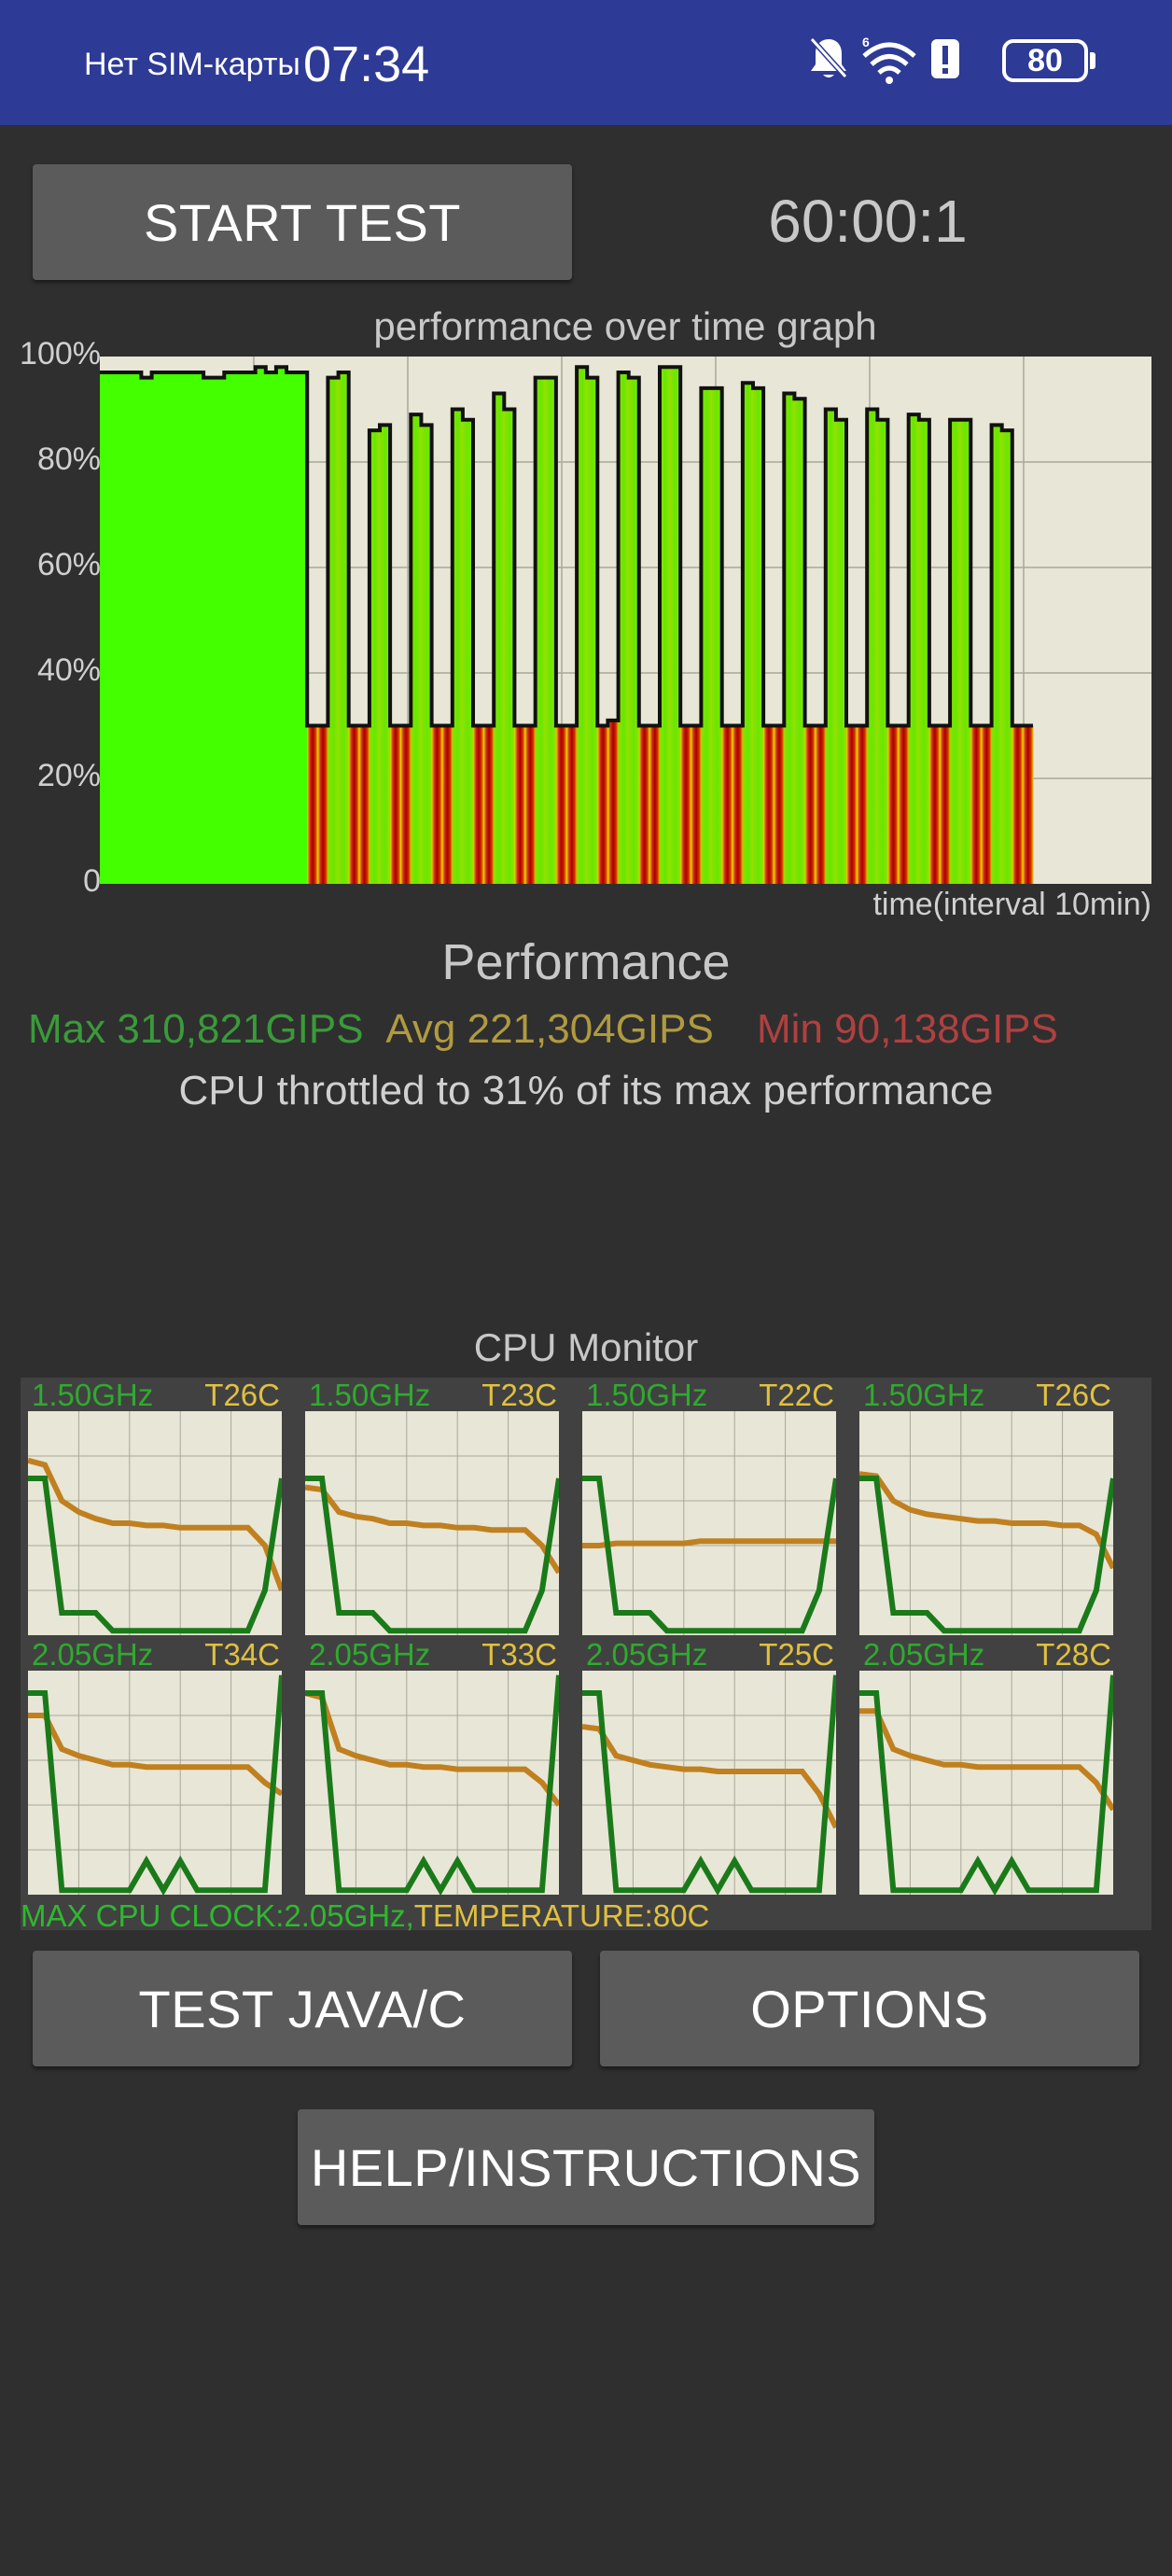 The width and height of the screenshot is (1172, 2576). I want to click on cpu-footer: MAX CPU CLOCK:2.05GHz,TEMPERATURE:80C, so click(365, 1916).